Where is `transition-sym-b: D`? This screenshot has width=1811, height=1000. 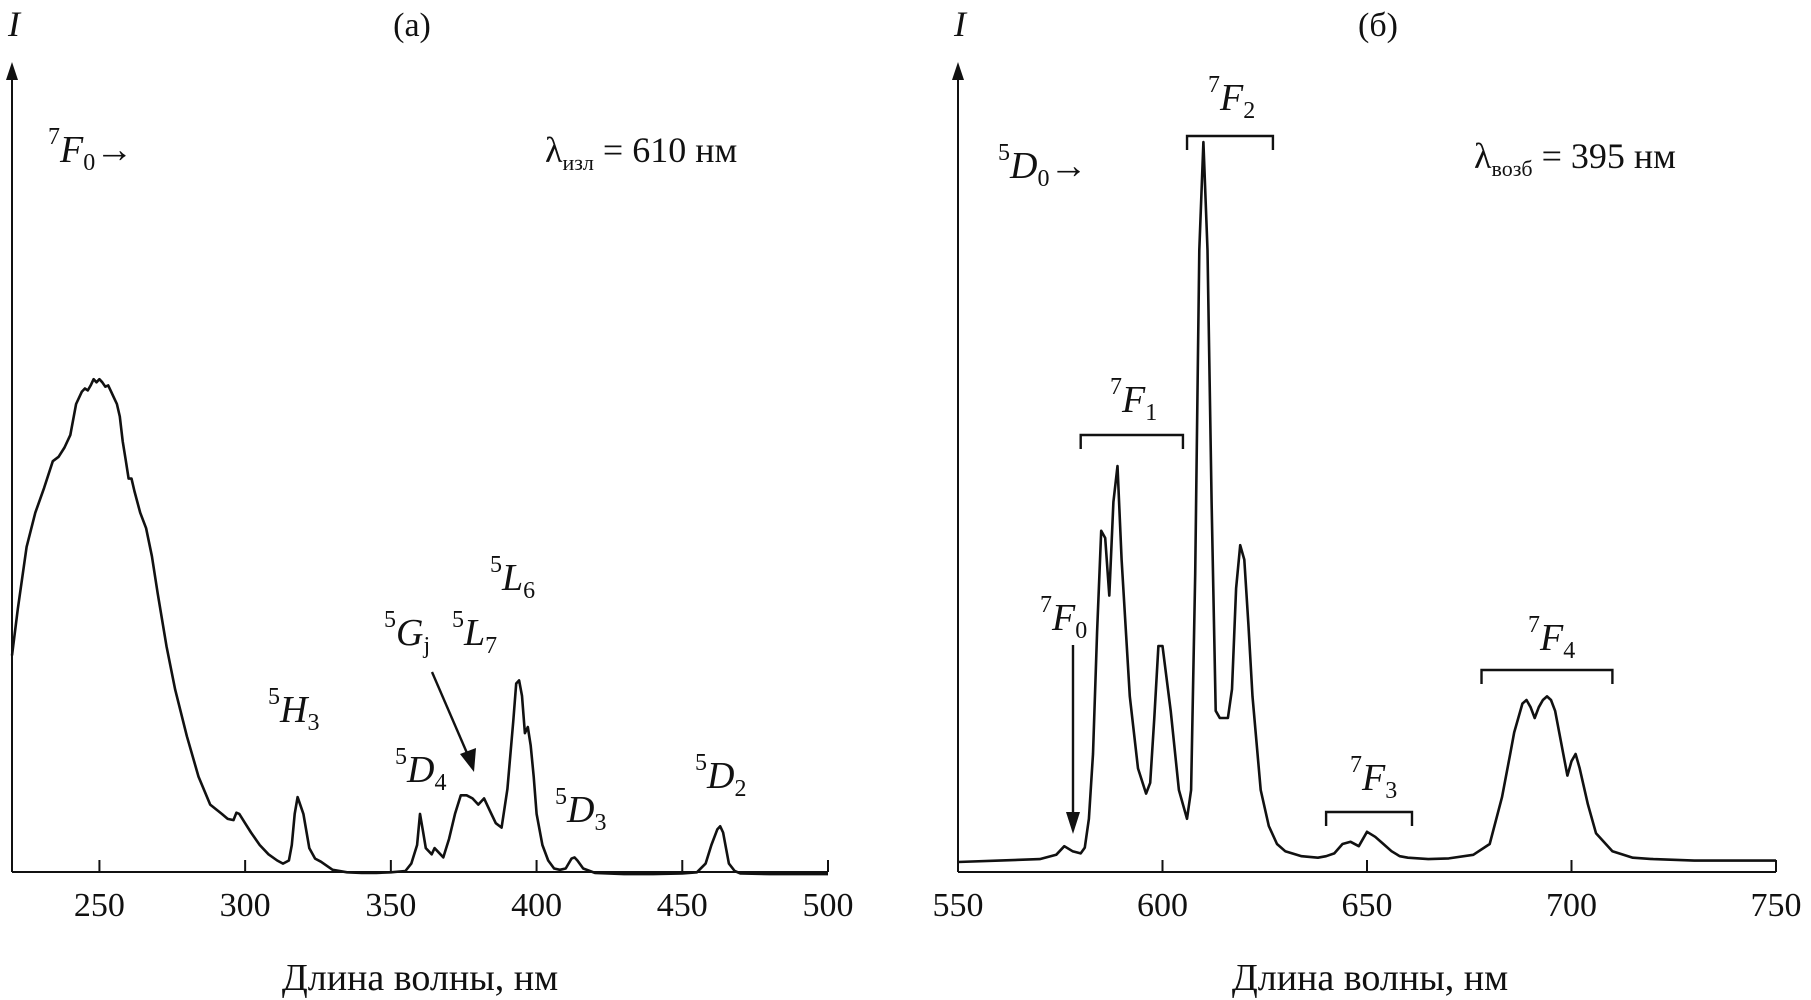
transition-sym-b: D is located at coordinates (1023, 166).